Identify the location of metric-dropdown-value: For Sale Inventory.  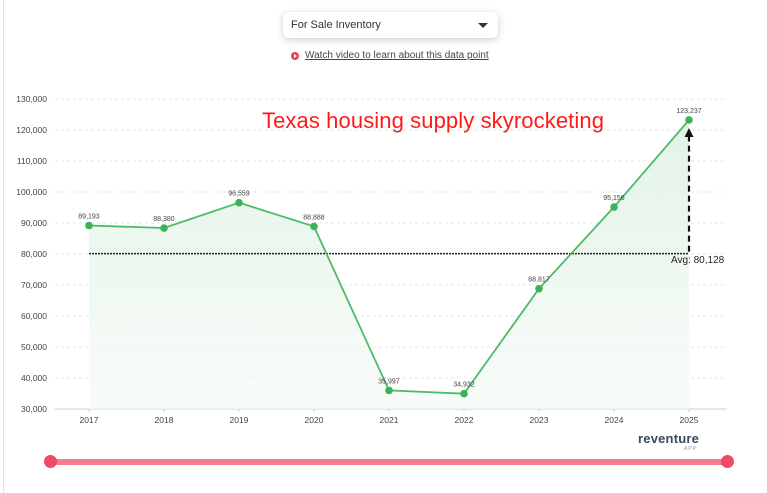
(336, 25).